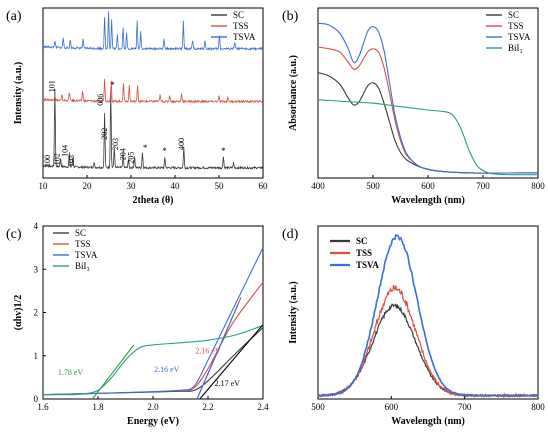 This screenshot has width=550, height=437. Describe the element at coordinates (290, 16) in the screenshot. I see `panel-label: (b)` at that location.